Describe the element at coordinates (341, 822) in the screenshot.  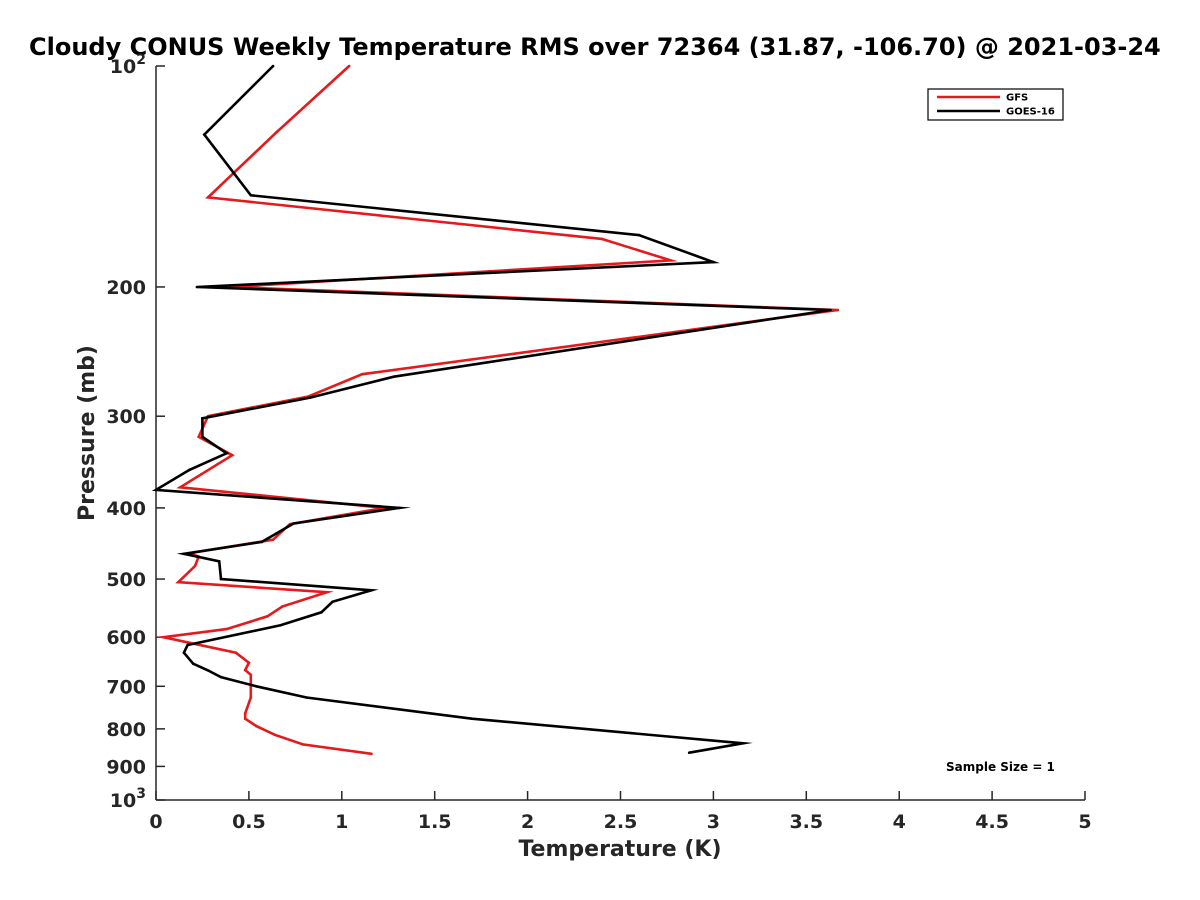
I see `x-tick-label: 1` at that location.